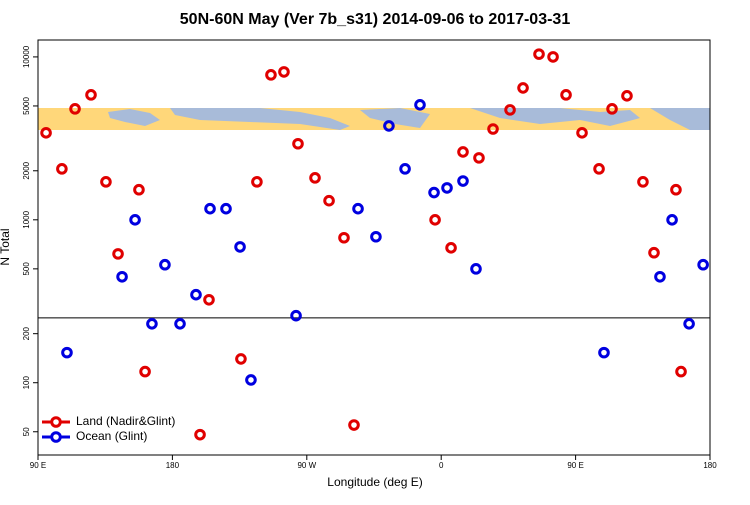 This screenshot has width=750, height=505. I want to click on y-tick-label: 10000, so click(26, 56).